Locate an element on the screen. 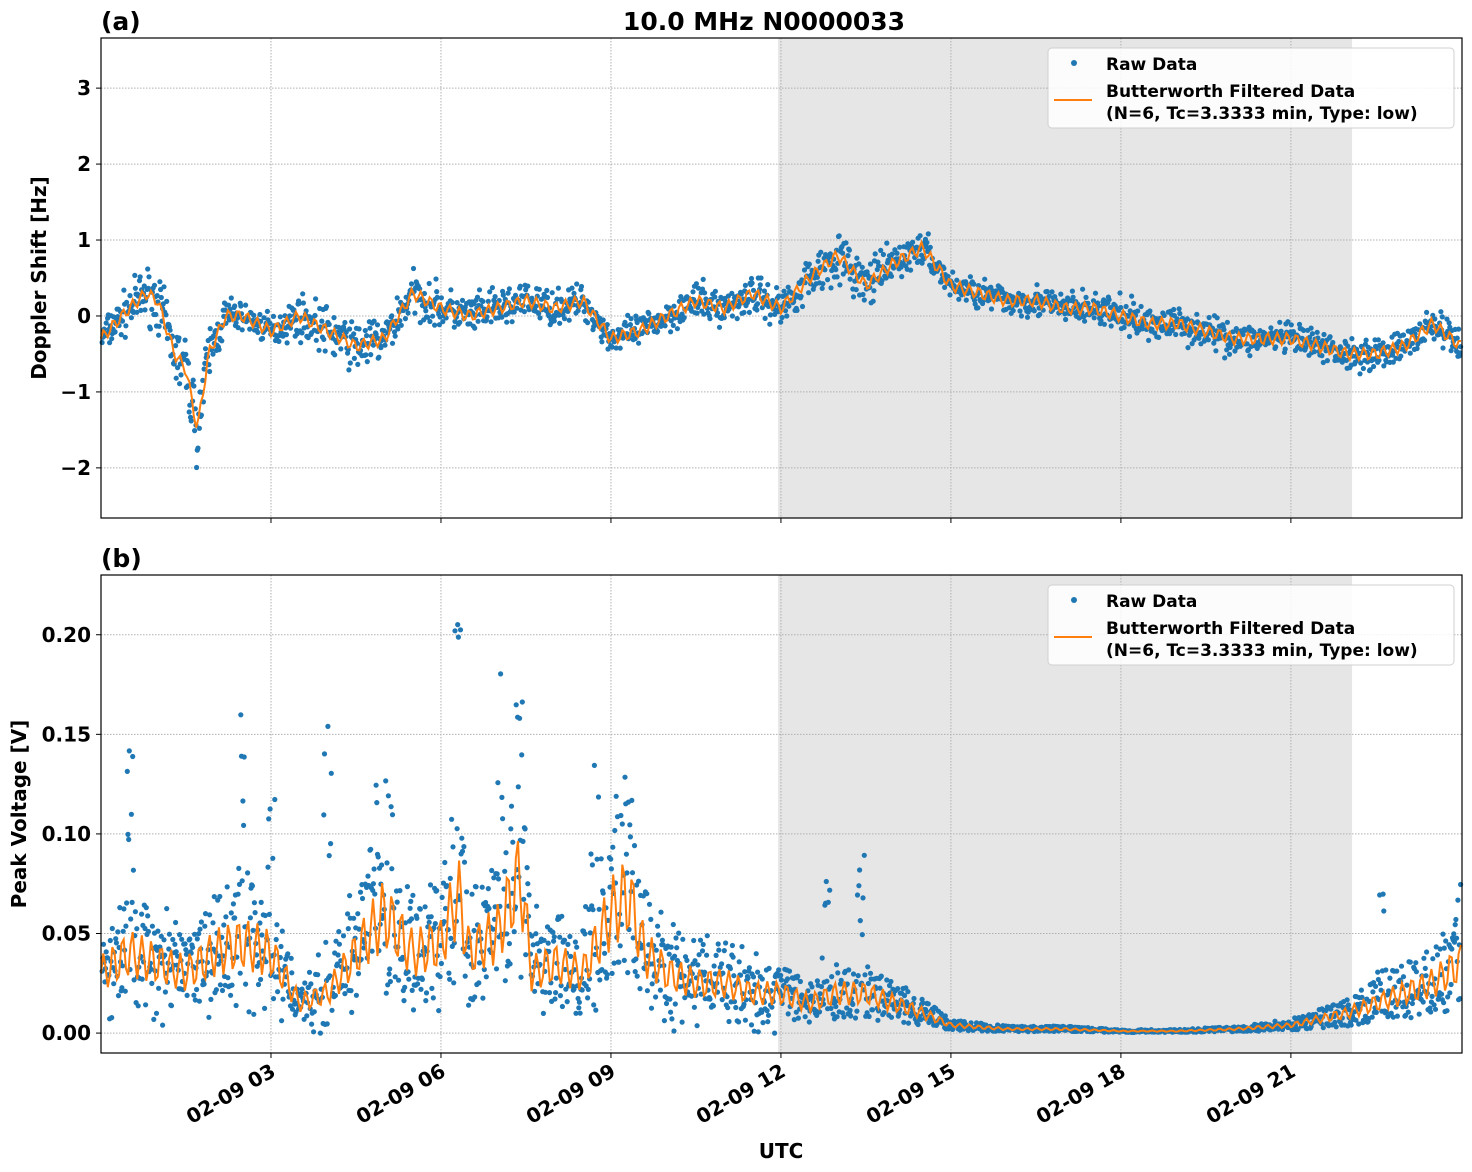 The width and height of the screenshot is (1472, 1172). x-tick-label: 02-09 18 is located at coordinates (1081, 1094).